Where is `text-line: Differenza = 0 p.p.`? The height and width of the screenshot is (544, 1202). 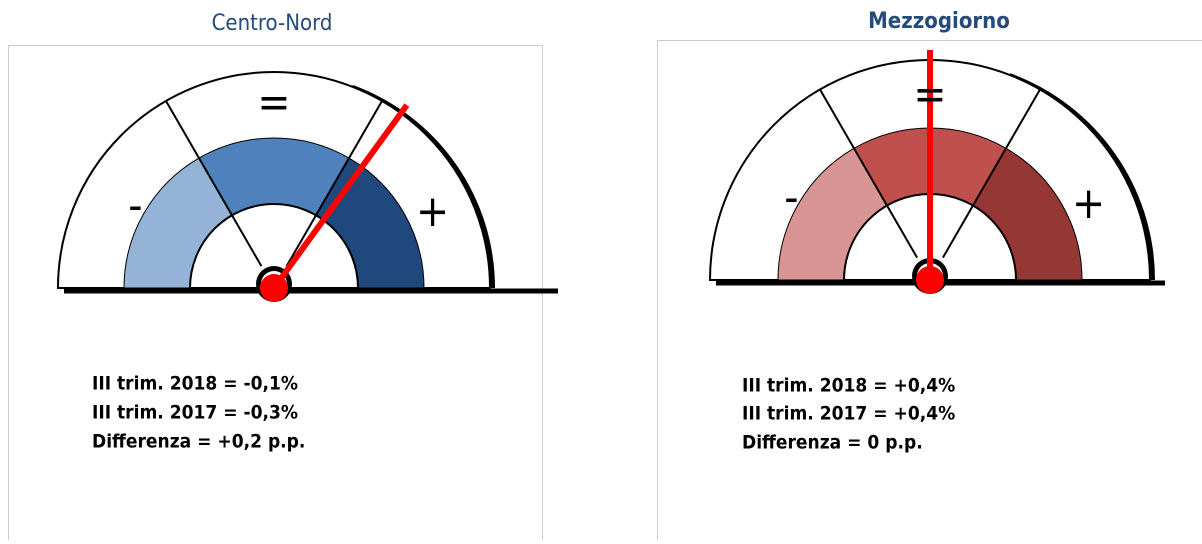
text-line: Differenza = 0 p.p. is located at coordinates (832, 443).